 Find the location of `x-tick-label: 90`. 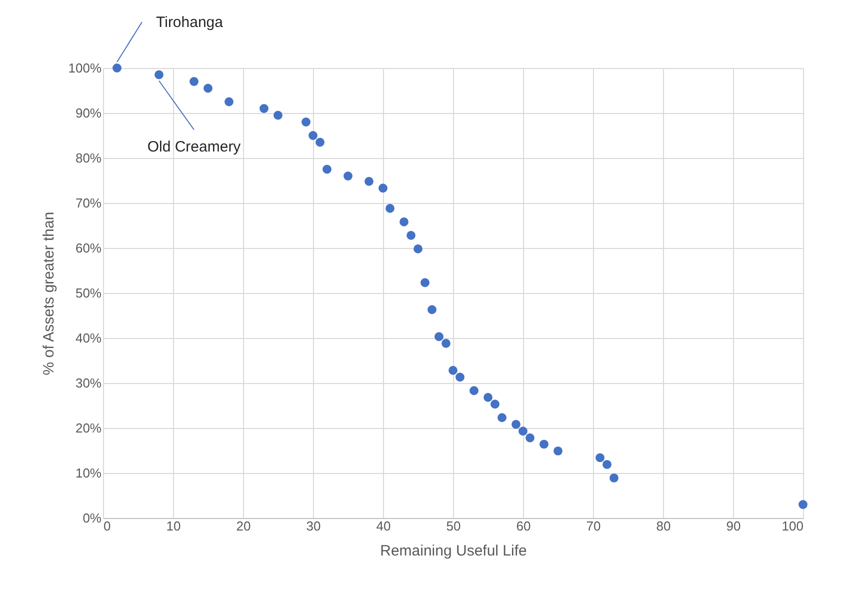

x-tick-label: 90 is located at coordinates (733, 526).